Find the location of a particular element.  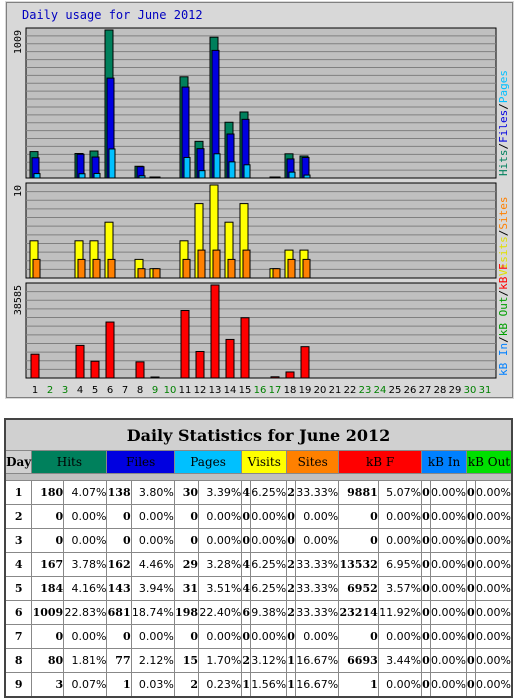

day-label: 26 is located at coordinates (410, 390).